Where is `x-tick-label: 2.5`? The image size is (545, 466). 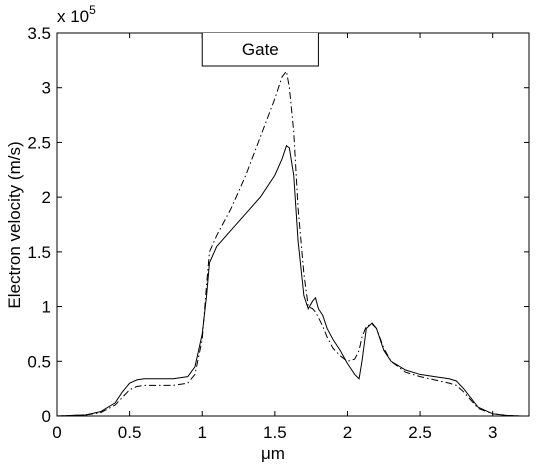
x-tick-label: 2.5 is located at coordinates (420, 432).